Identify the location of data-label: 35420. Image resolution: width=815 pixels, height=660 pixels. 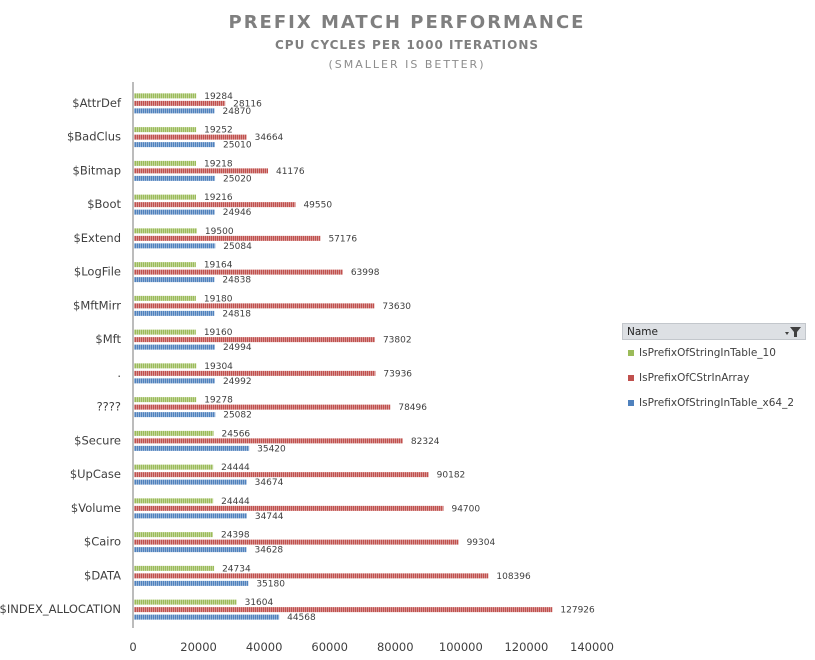
(271, 449).